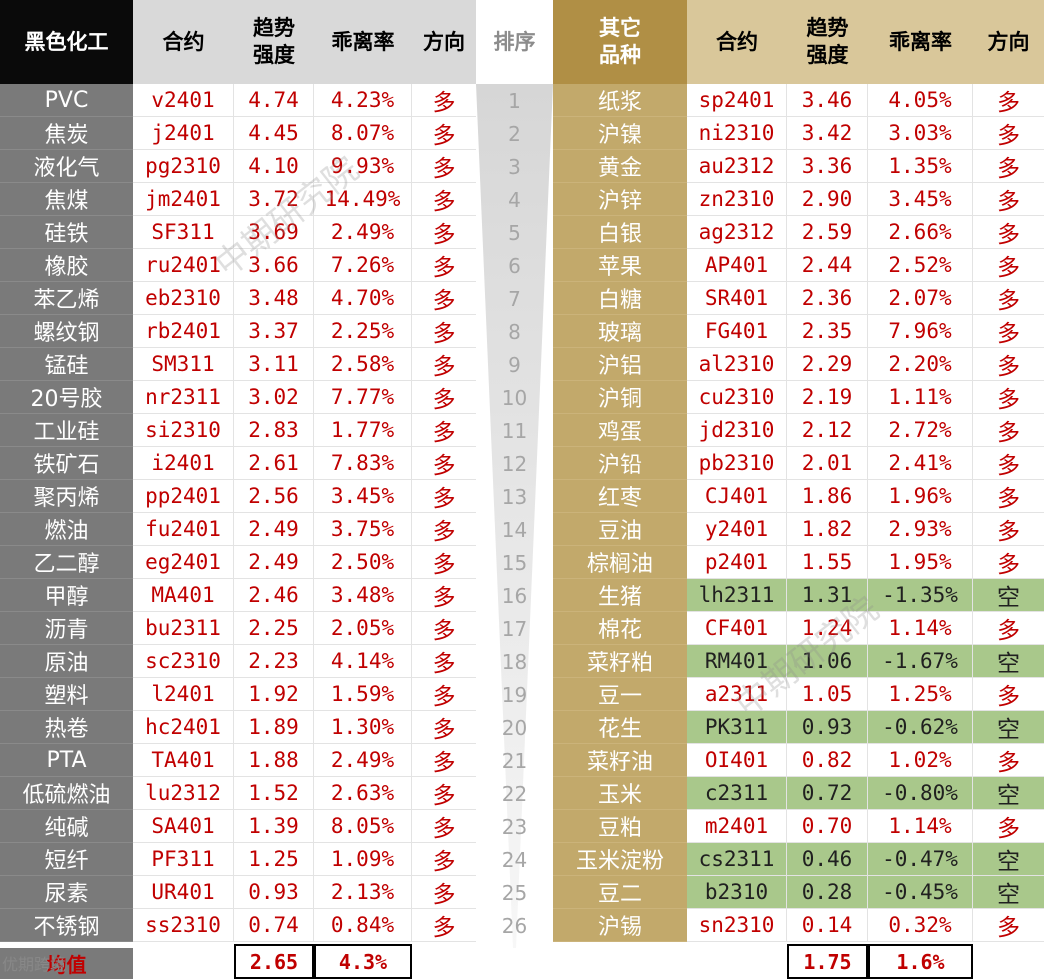 This screenshot has height=979, width=1044. I want to click on left-contract-cell: lu2312, so click(183, 793).